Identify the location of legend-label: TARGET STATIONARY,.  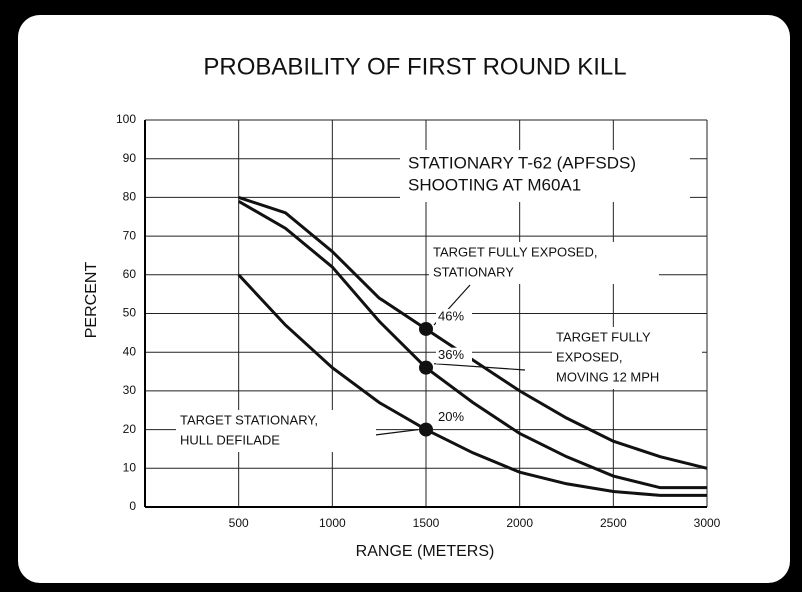
(249, 419).